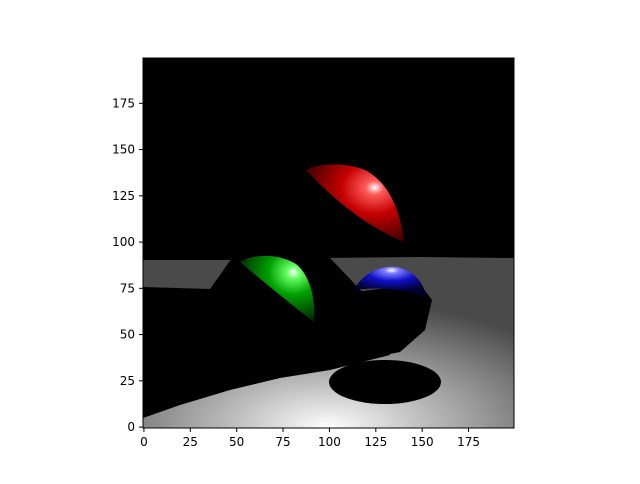 This screenshot has height=484, width=640. What do you see at coordinates (388, 321) in the screenshot?
I see `floor-shadow-right` at bounding box center [388, 321].